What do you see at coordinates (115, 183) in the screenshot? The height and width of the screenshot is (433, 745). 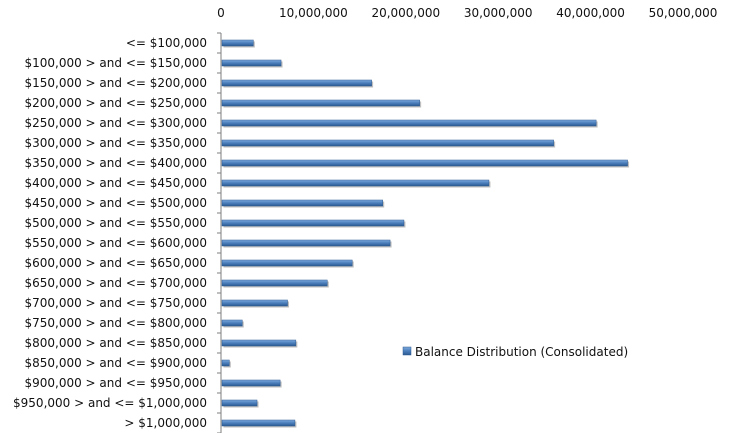 I see `category-label: $400,000 > and <= $450,000` at bounding box center [115, 183].